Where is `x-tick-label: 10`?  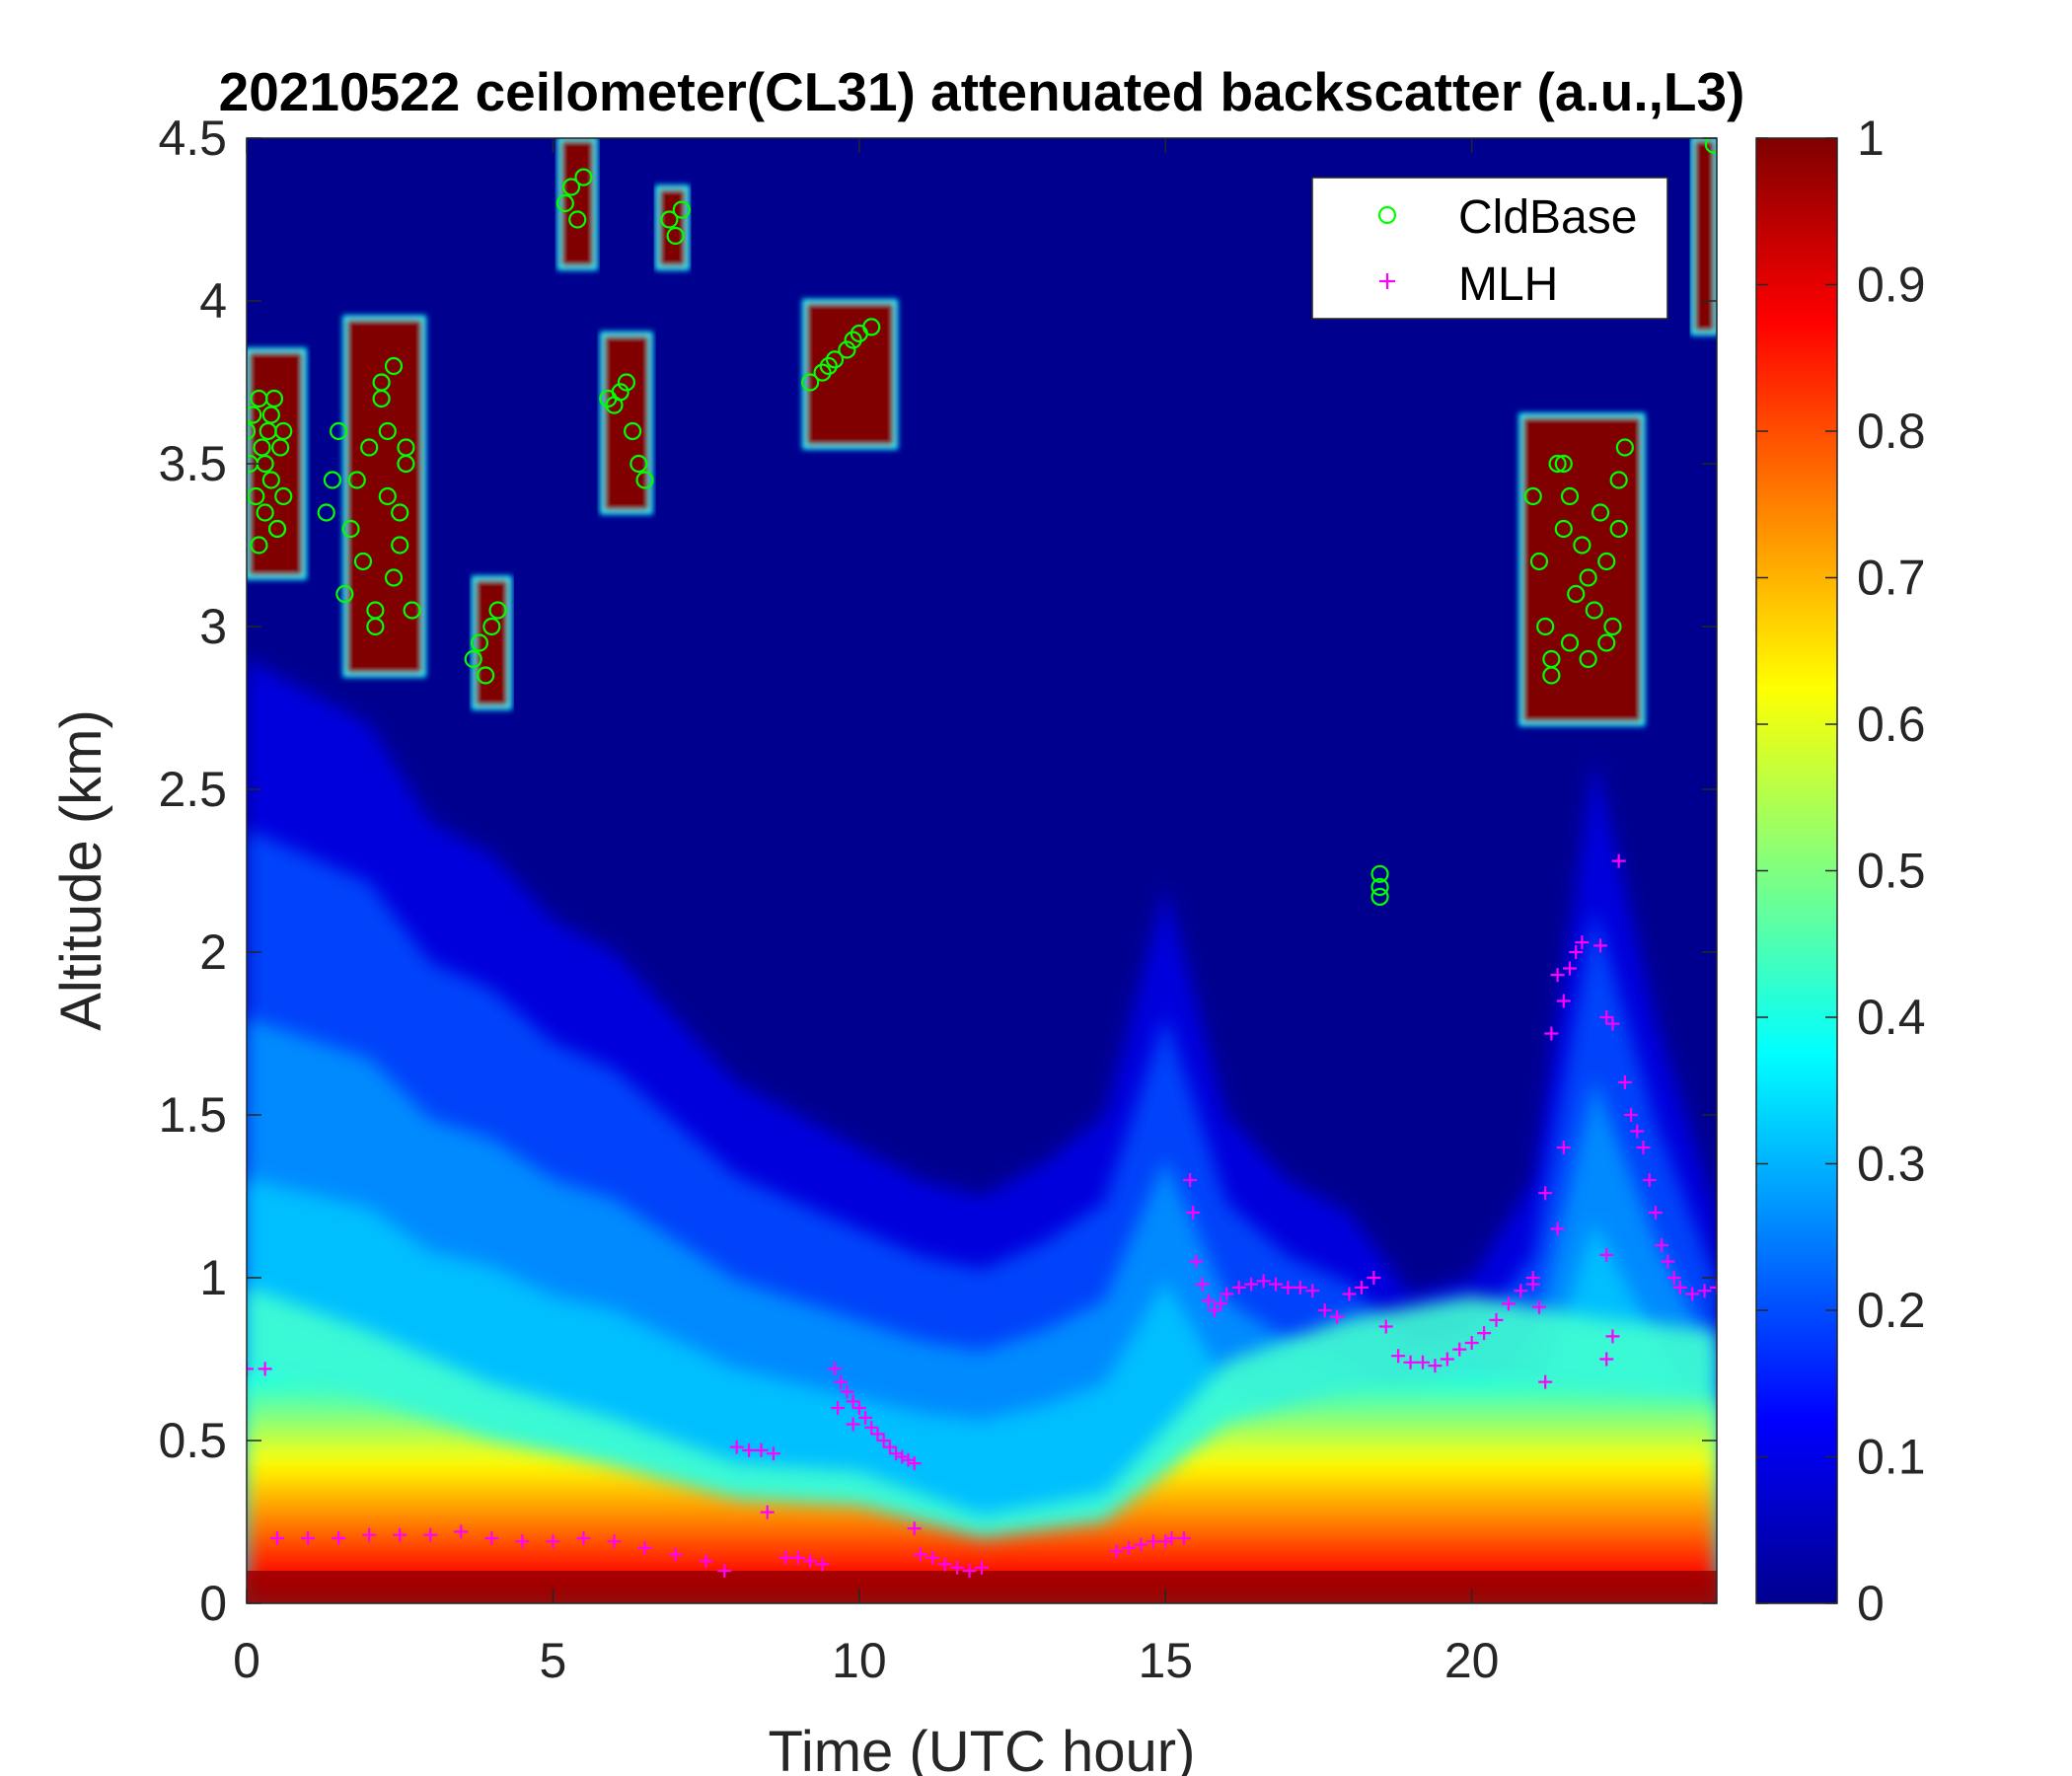 x-tick-label: 10 is located at coordinates (859, 1661).